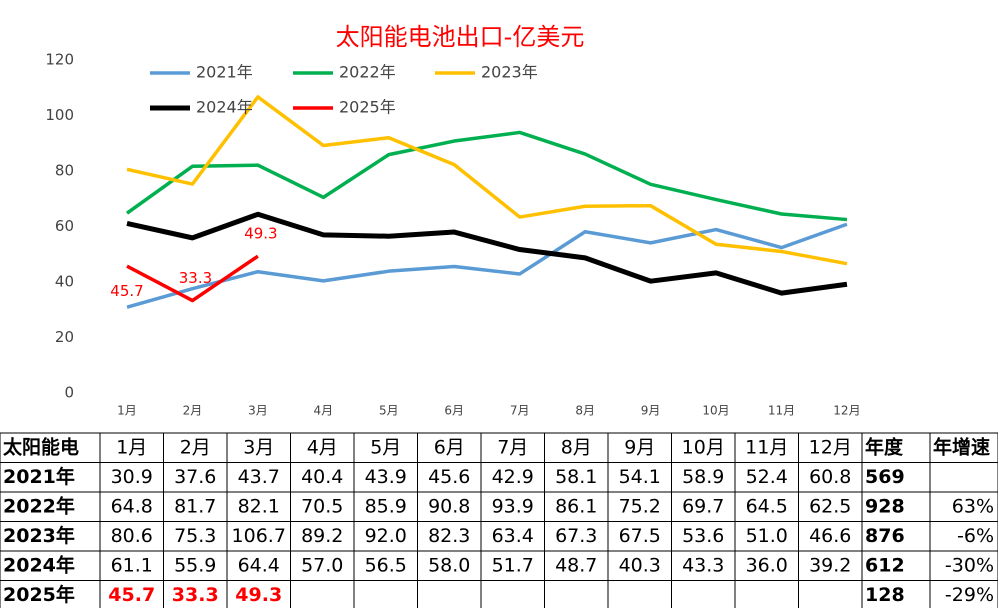 The height and width of the screenshot is (612, 998). I want to click on table-cell: 64.4, so click(259, 565).